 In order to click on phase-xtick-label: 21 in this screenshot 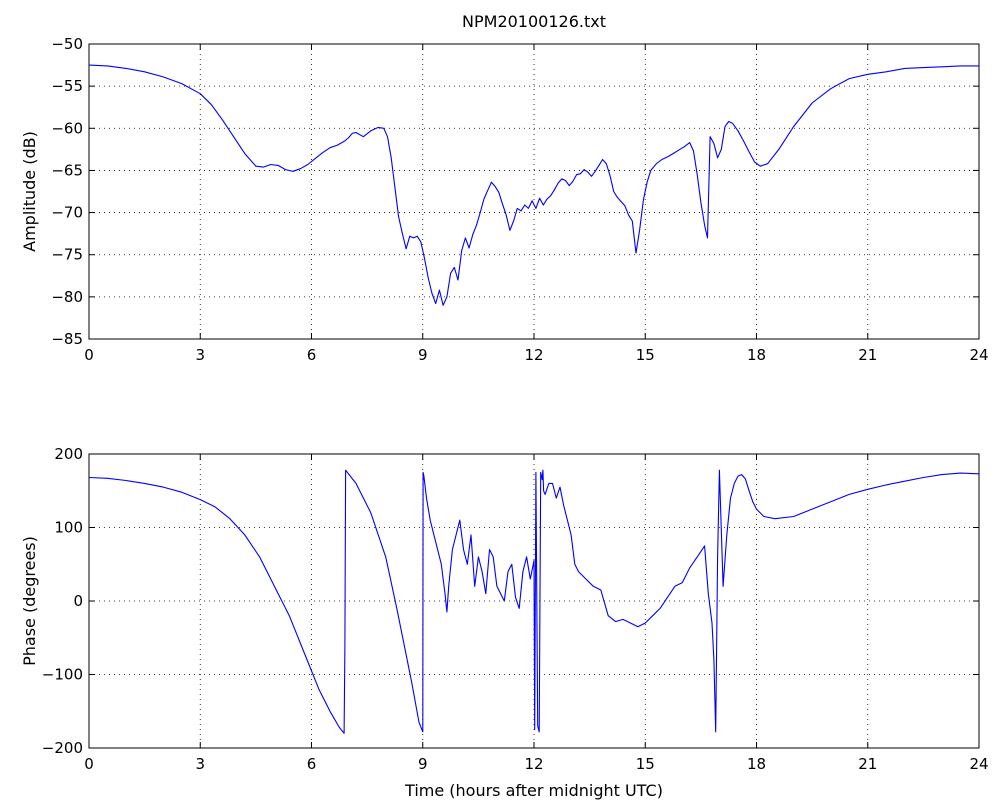, I will do `click(867, 764)`.